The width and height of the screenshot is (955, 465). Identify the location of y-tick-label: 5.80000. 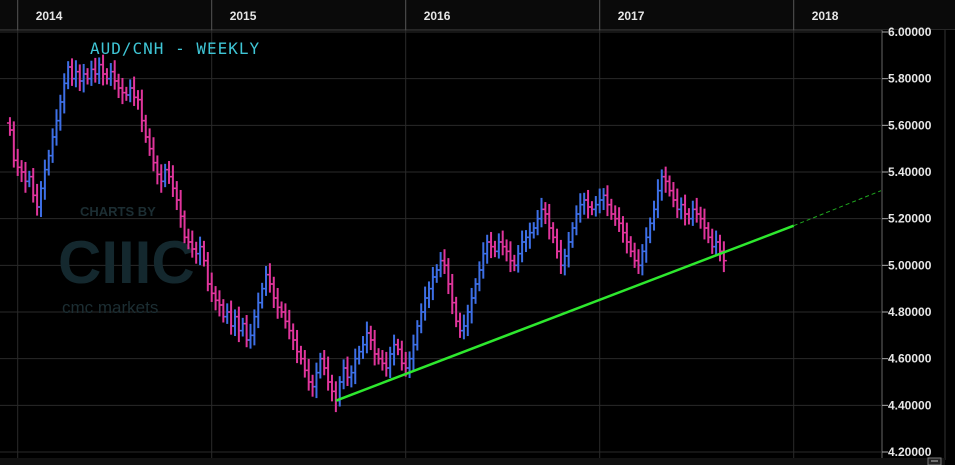
(910, 79).